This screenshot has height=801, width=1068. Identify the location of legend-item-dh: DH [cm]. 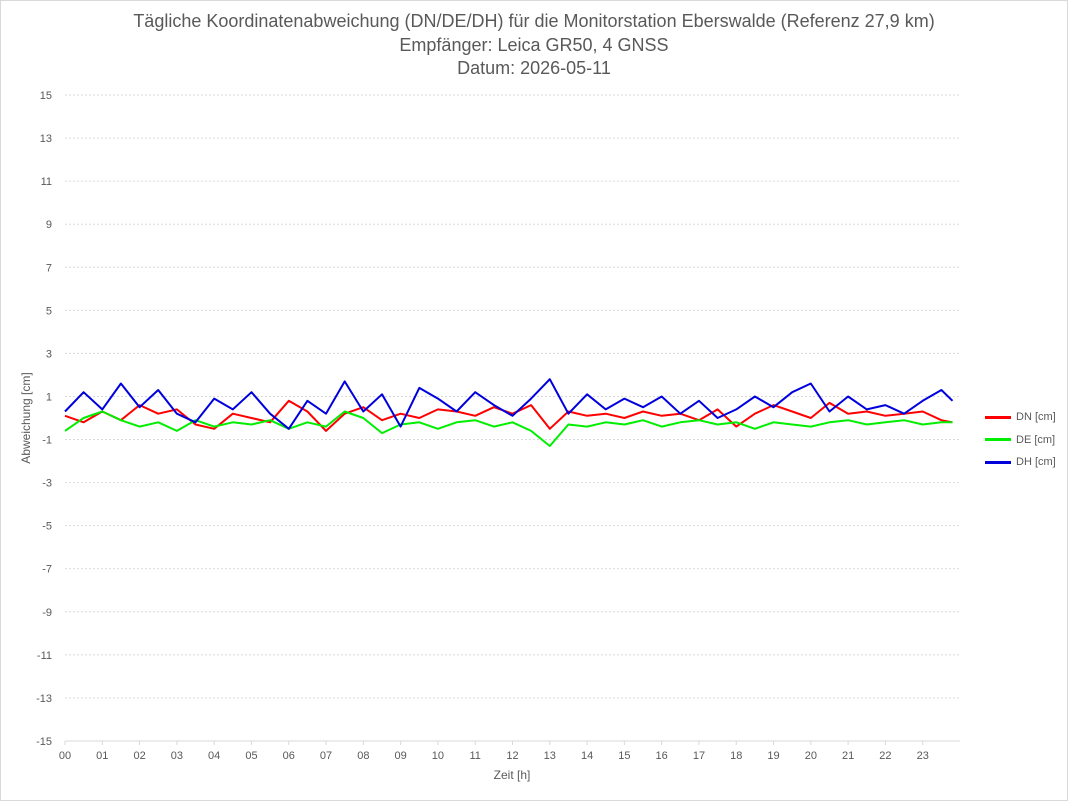
(1020, 462).